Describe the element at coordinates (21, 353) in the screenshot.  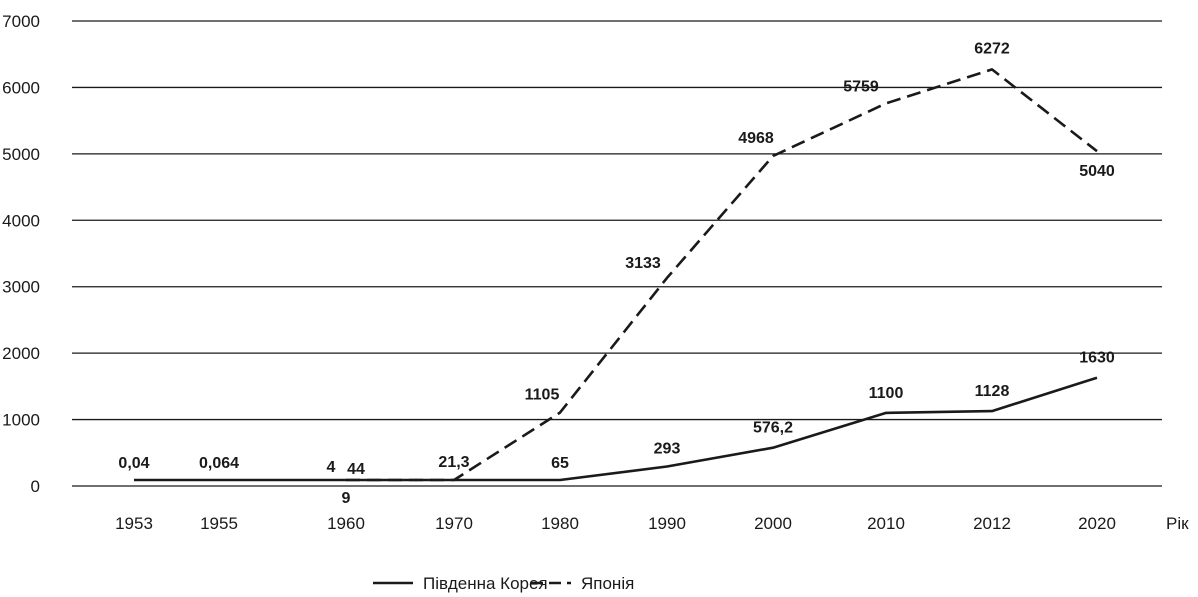
I see `y-tick-label: 2000` at that location.